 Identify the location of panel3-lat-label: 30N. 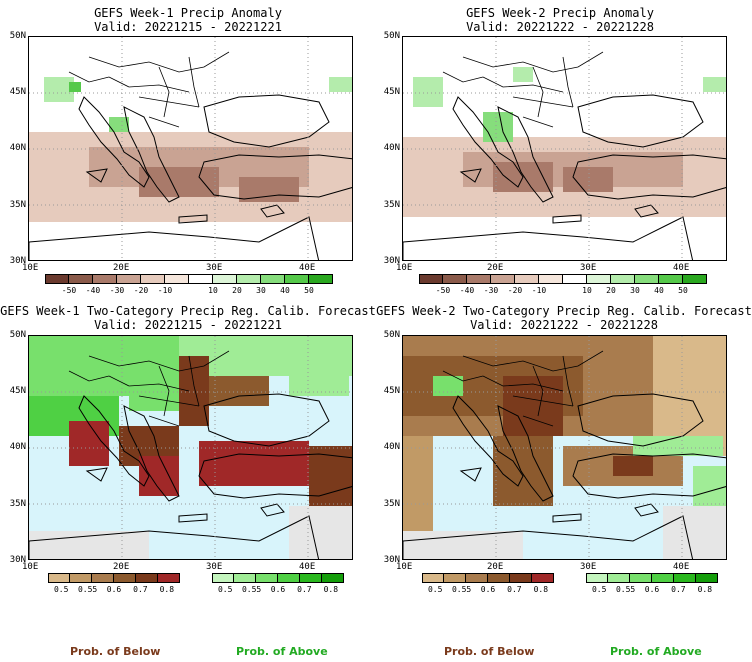
(17, 560).